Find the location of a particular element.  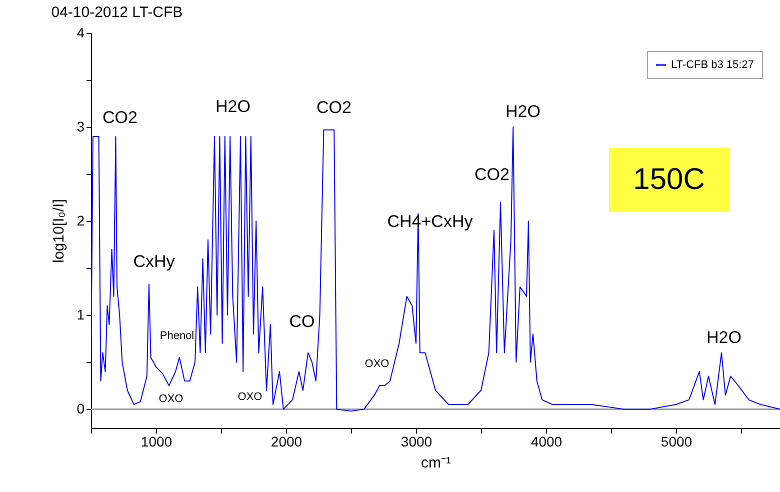

annotation: CxHy is located at coordinates (154, 261).